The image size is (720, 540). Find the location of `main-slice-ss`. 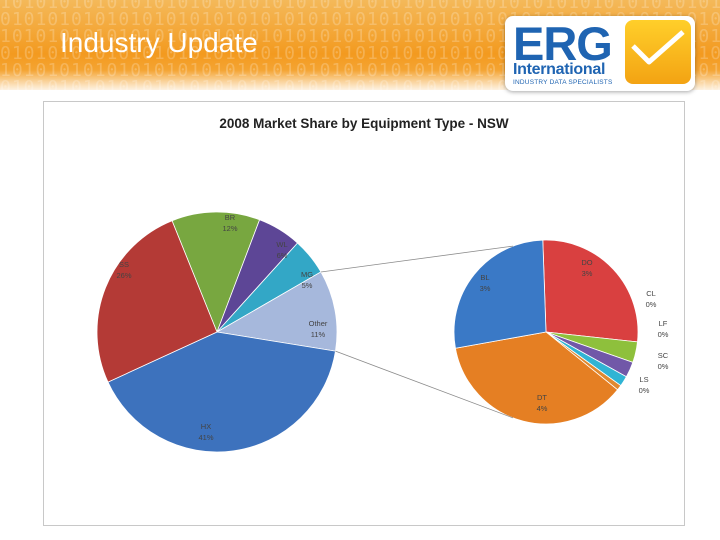

main-slice-ss is located at coordinates (157, 301).